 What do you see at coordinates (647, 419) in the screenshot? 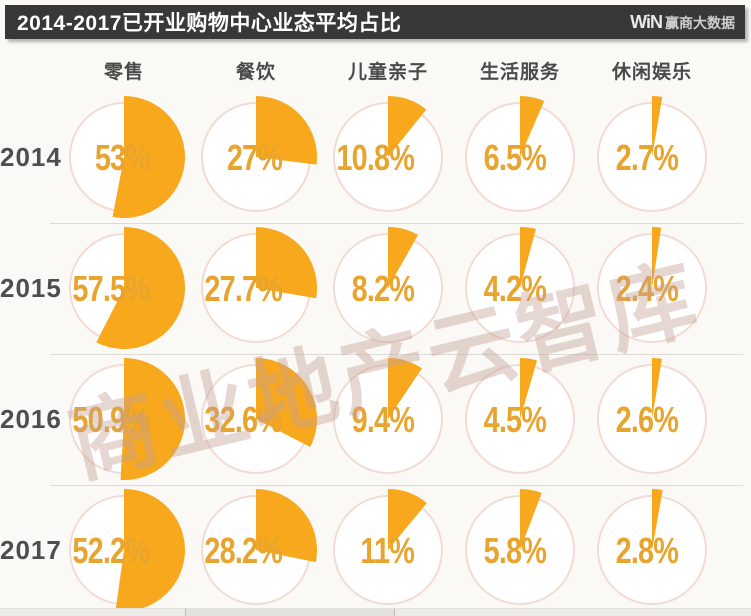
I see `percent-text: 2.6%` at bounding box center [647, 419].